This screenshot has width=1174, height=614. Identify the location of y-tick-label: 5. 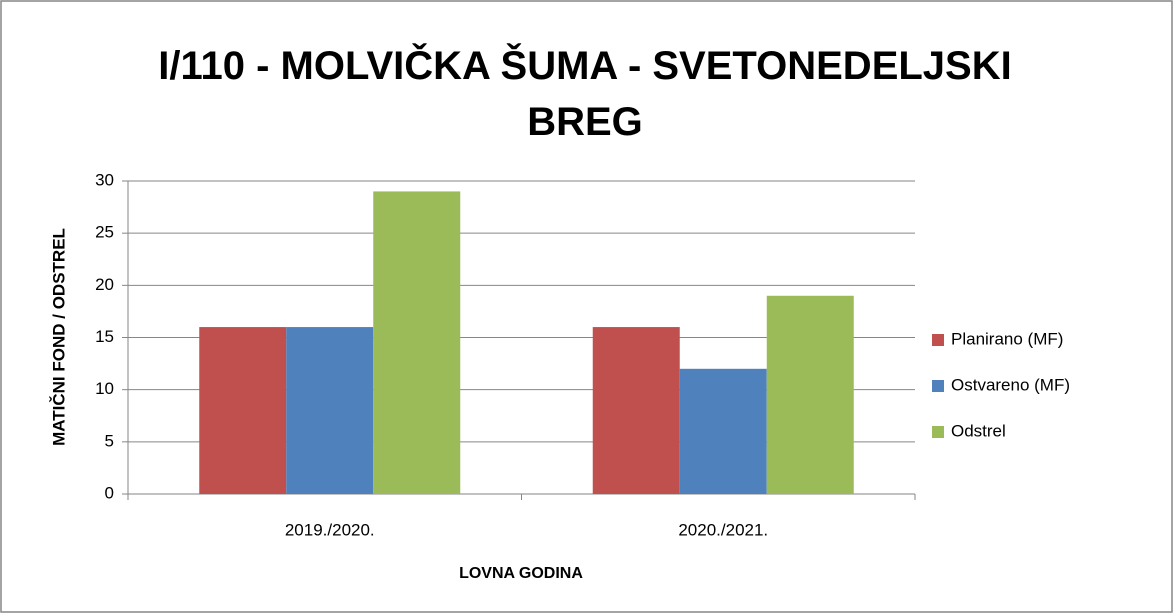
(109, 440).